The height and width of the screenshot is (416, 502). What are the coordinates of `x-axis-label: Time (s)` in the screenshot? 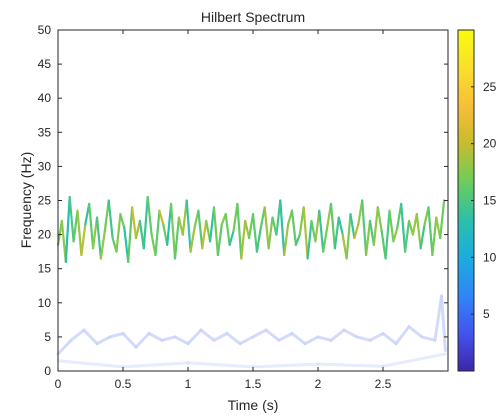 It's located at (253, 405).